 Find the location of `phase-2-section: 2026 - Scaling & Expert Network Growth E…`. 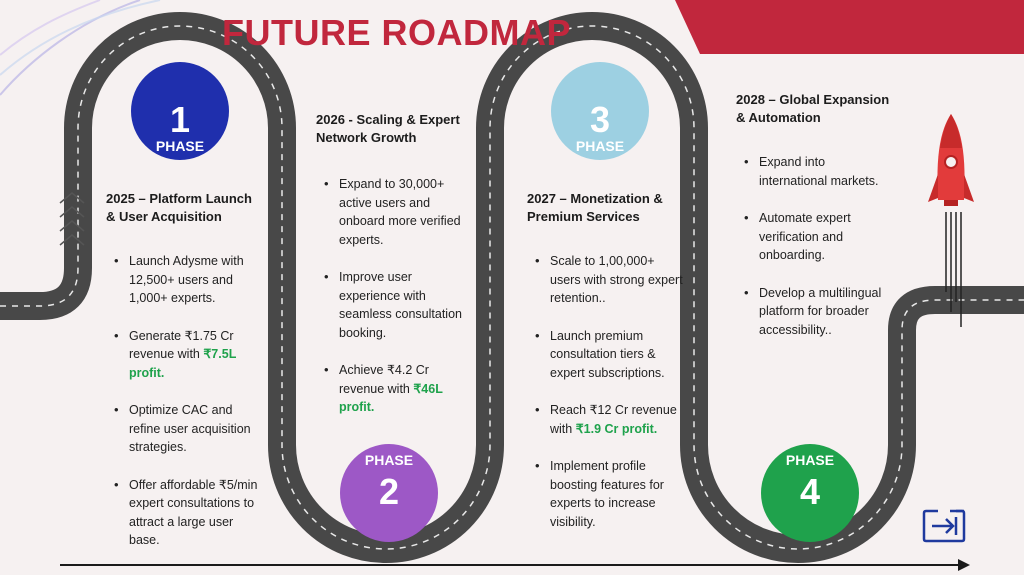

phase-2-section: 2026 - Scaling & Expert Network Growth E… is located at coordinates (391, 273).